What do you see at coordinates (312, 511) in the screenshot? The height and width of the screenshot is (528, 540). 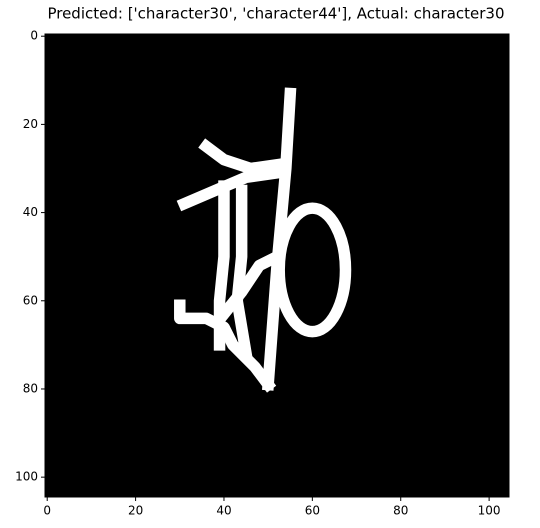 I see `x-tick-label: 60` at bounding box center [312, 511].